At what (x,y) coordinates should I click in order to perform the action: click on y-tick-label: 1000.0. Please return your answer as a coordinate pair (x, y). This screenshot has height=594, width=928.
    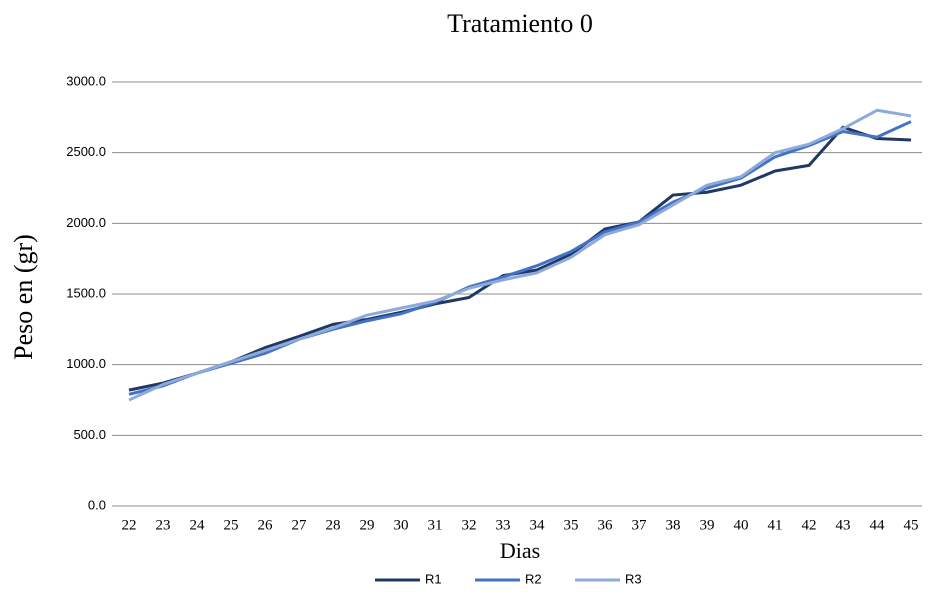
    Looking at the image, I should click on (86, 363).